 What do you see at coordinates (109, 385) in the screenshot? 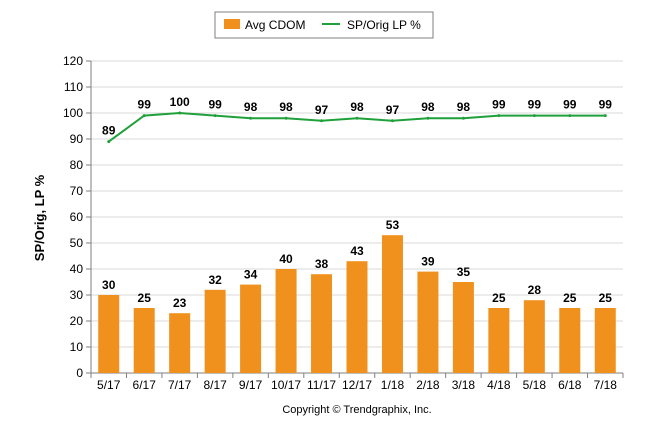
I see `x-tick-label: 5/17` at bounding box center [109, 385].